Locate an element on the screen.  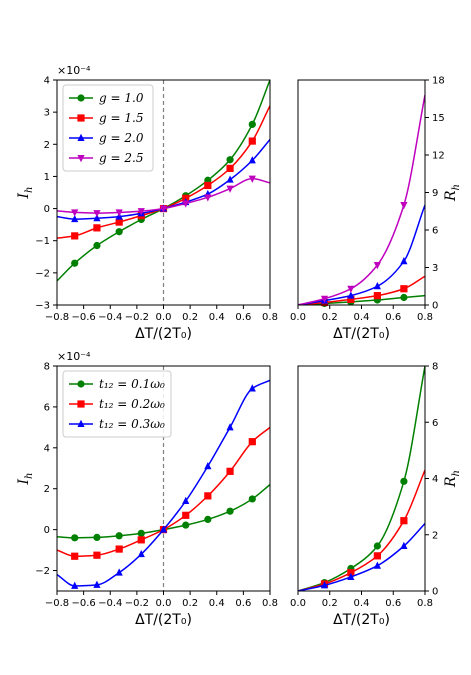
offset-text: ×10⁻⁴ is located at coordinates (74, 70).